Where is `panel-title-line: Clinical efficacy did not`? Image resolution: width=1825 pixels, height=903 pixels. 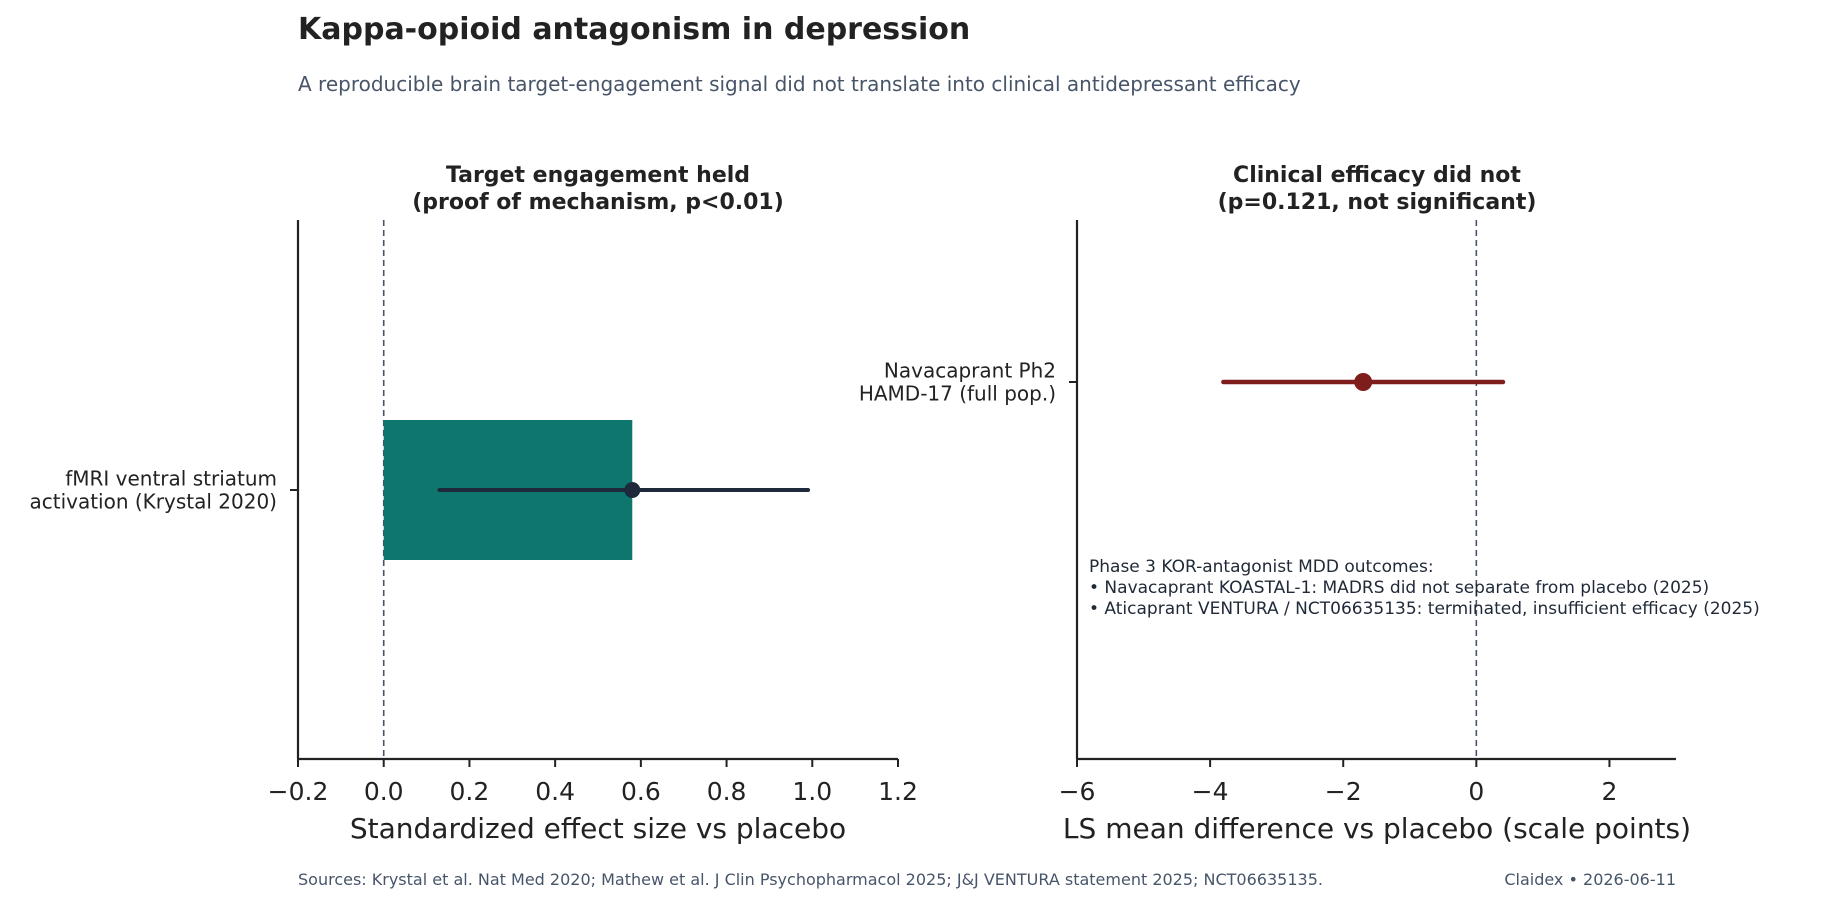
panel-title-line: Clinical efficacy did not is located at coordinates (1377, 175).